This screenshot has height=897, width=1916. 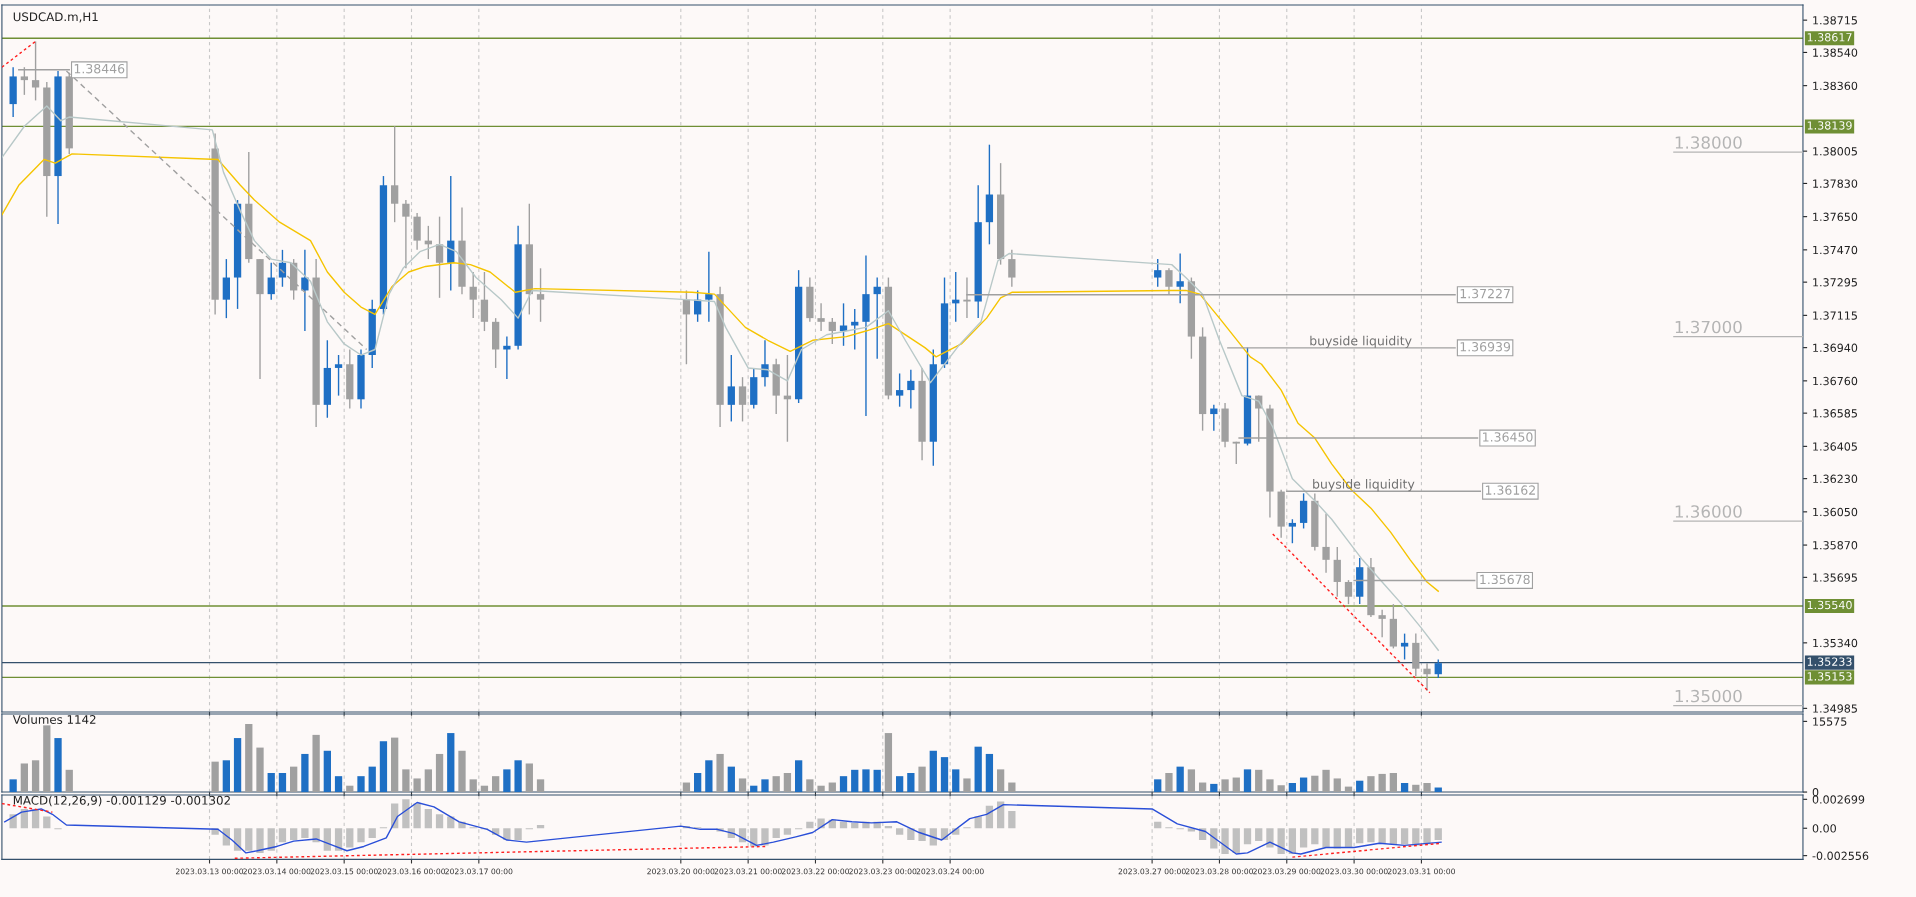 What do you see at coordinates (1815, 792) in the screenshot?
I see `y-tick-label: 0` at bounding box center [1815, 792].